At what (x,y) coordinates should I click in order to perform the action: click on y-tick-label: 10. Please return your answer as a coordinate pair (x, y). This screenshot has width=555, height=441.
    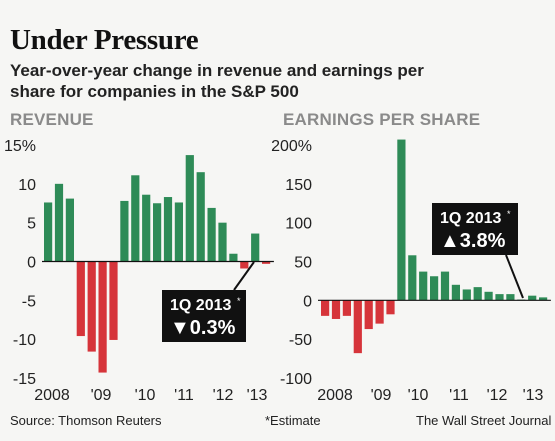
    Looking at the image, I should click on (27, 185).